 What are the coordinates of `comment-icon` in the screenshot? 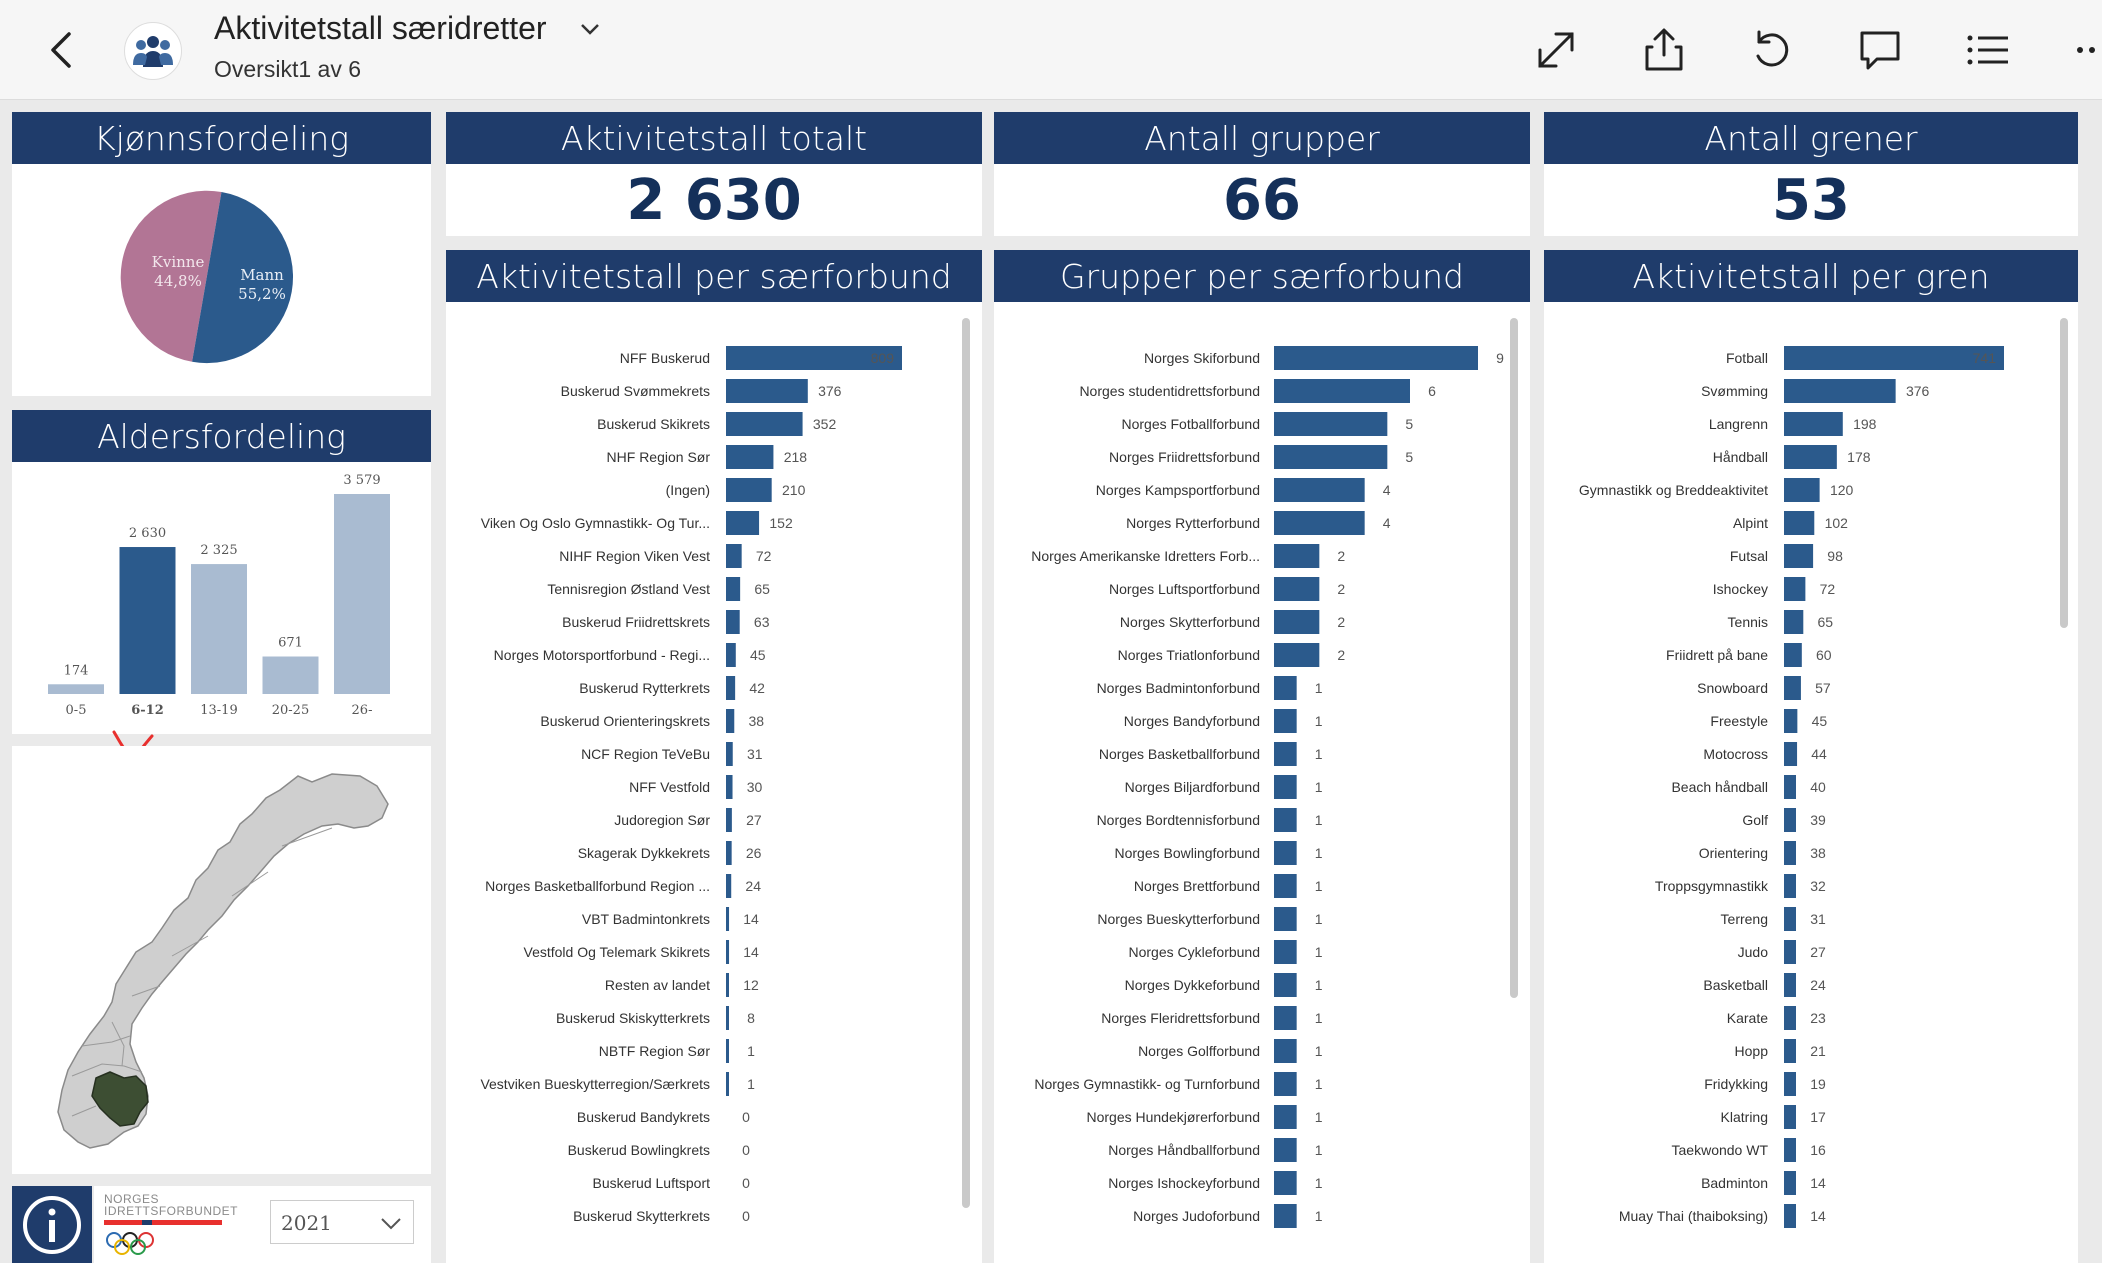 It's located at (1880, 50).